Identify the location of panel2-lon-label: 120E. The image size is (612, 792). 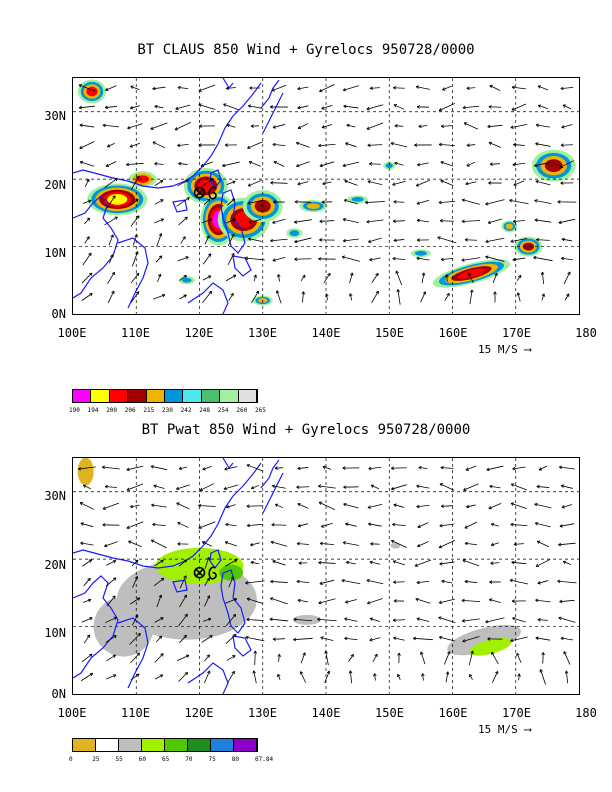
(199, 713).